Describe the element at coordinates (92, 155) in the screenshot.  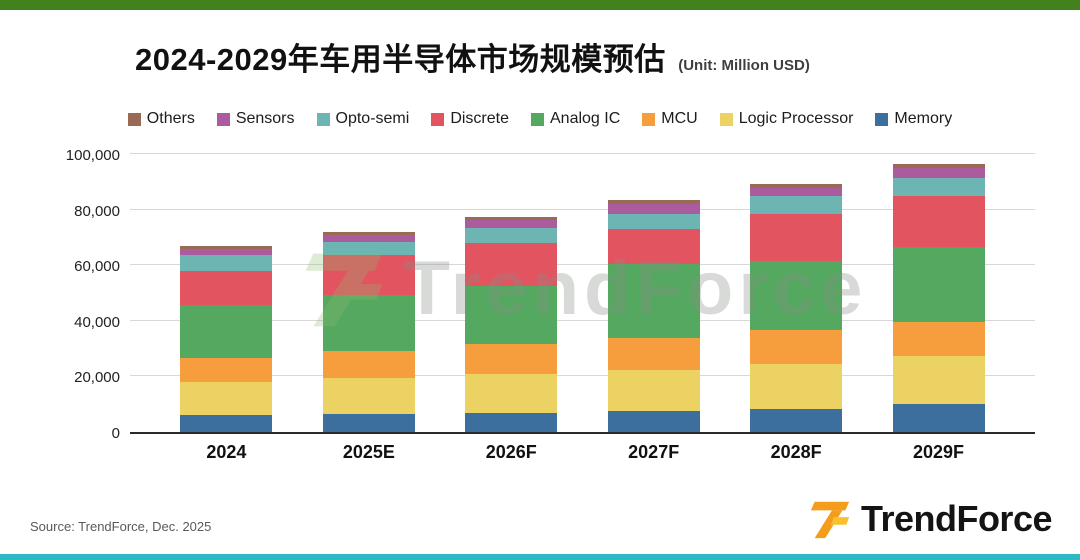
I see `y-tick-label: 100,000` at that location.